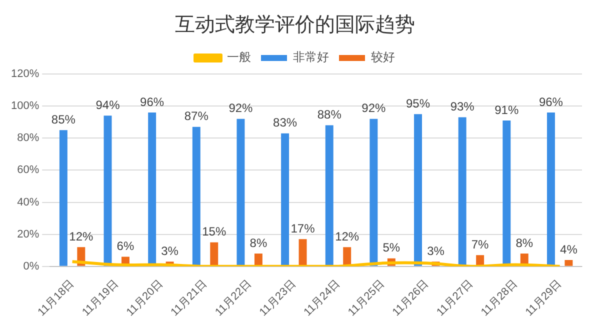  What do you see at coordinates (125, 246) in the screenshot?
I see `data-label: 6%` at bounding box center [125, 246].